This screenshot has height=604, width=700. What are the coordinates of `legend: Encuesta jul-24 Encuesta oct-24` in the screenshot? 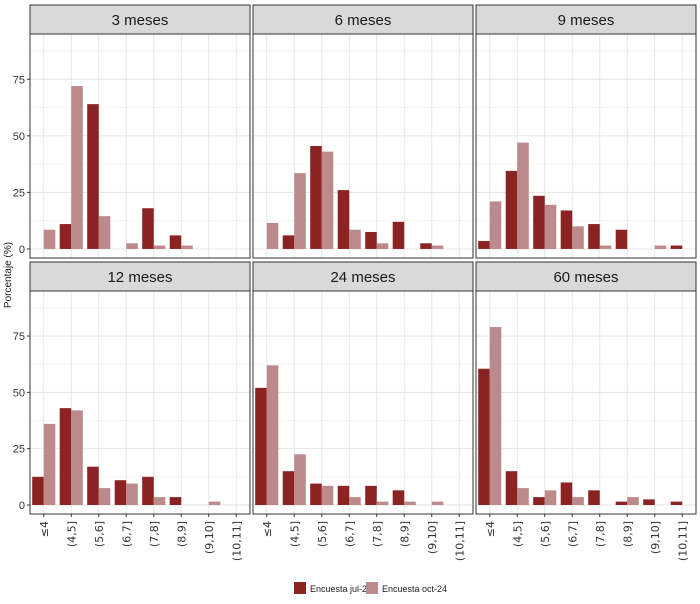 It's located at (370, 588).